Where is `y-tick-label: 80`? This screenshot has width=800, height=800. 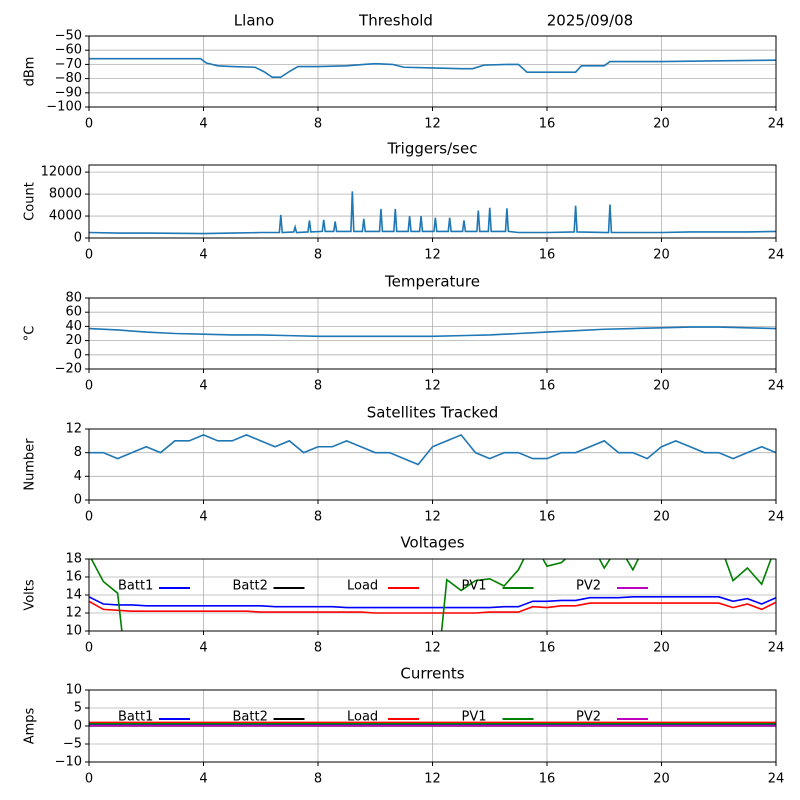 y-tick-label: 80 is located at coordinates (73, 298).